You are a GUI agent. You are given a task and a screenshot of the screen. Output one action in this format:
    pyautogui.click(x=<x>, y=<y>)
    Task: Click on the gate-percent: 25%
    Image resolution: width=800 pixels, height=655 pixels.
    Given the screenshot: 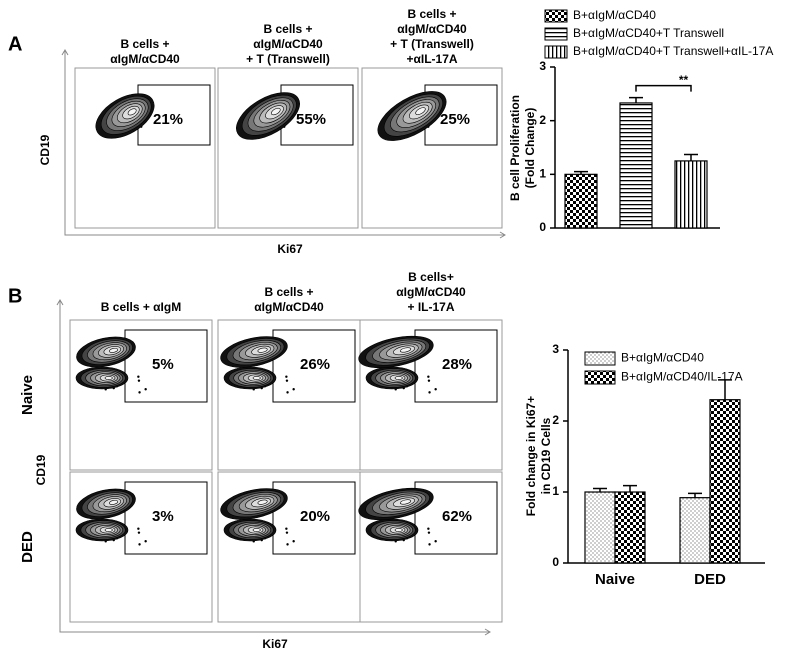 What is the action you would take?
    pyautogui.click(x=455, y=119)
    